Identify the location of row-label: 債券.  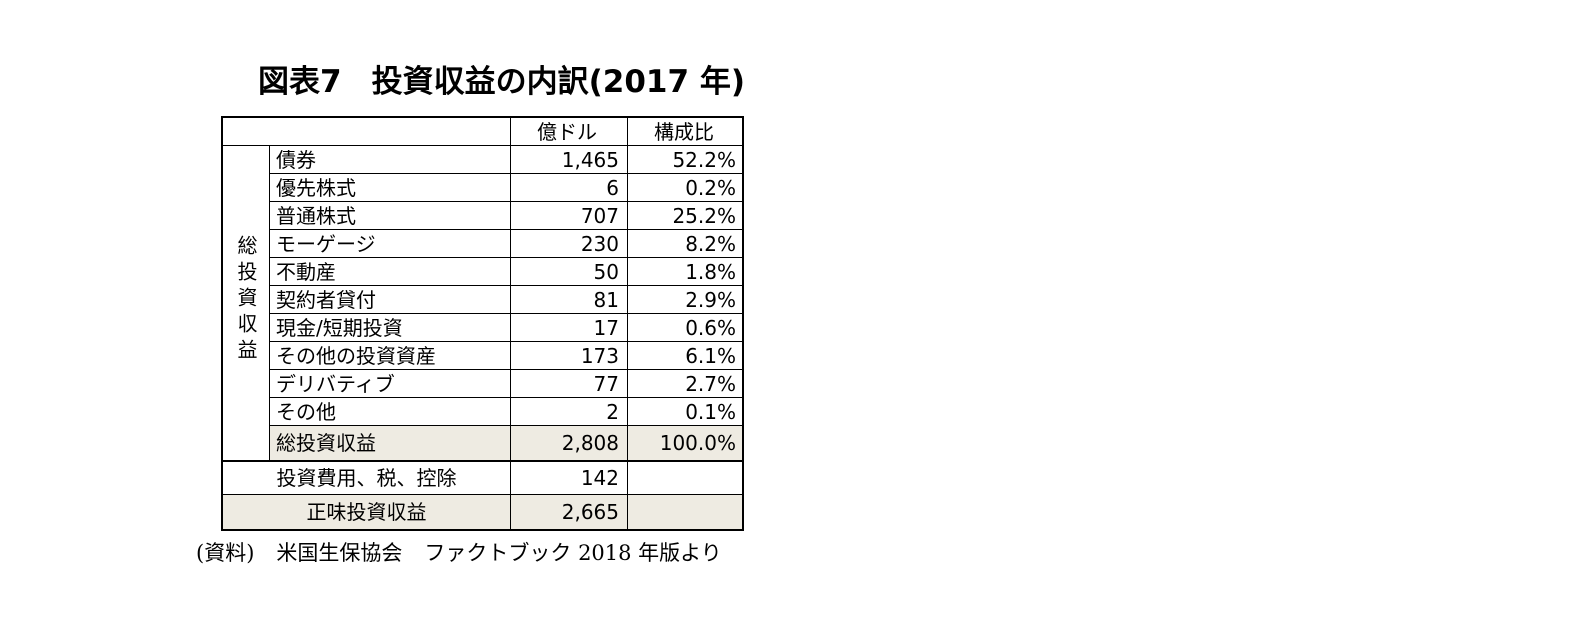
(390, 159).